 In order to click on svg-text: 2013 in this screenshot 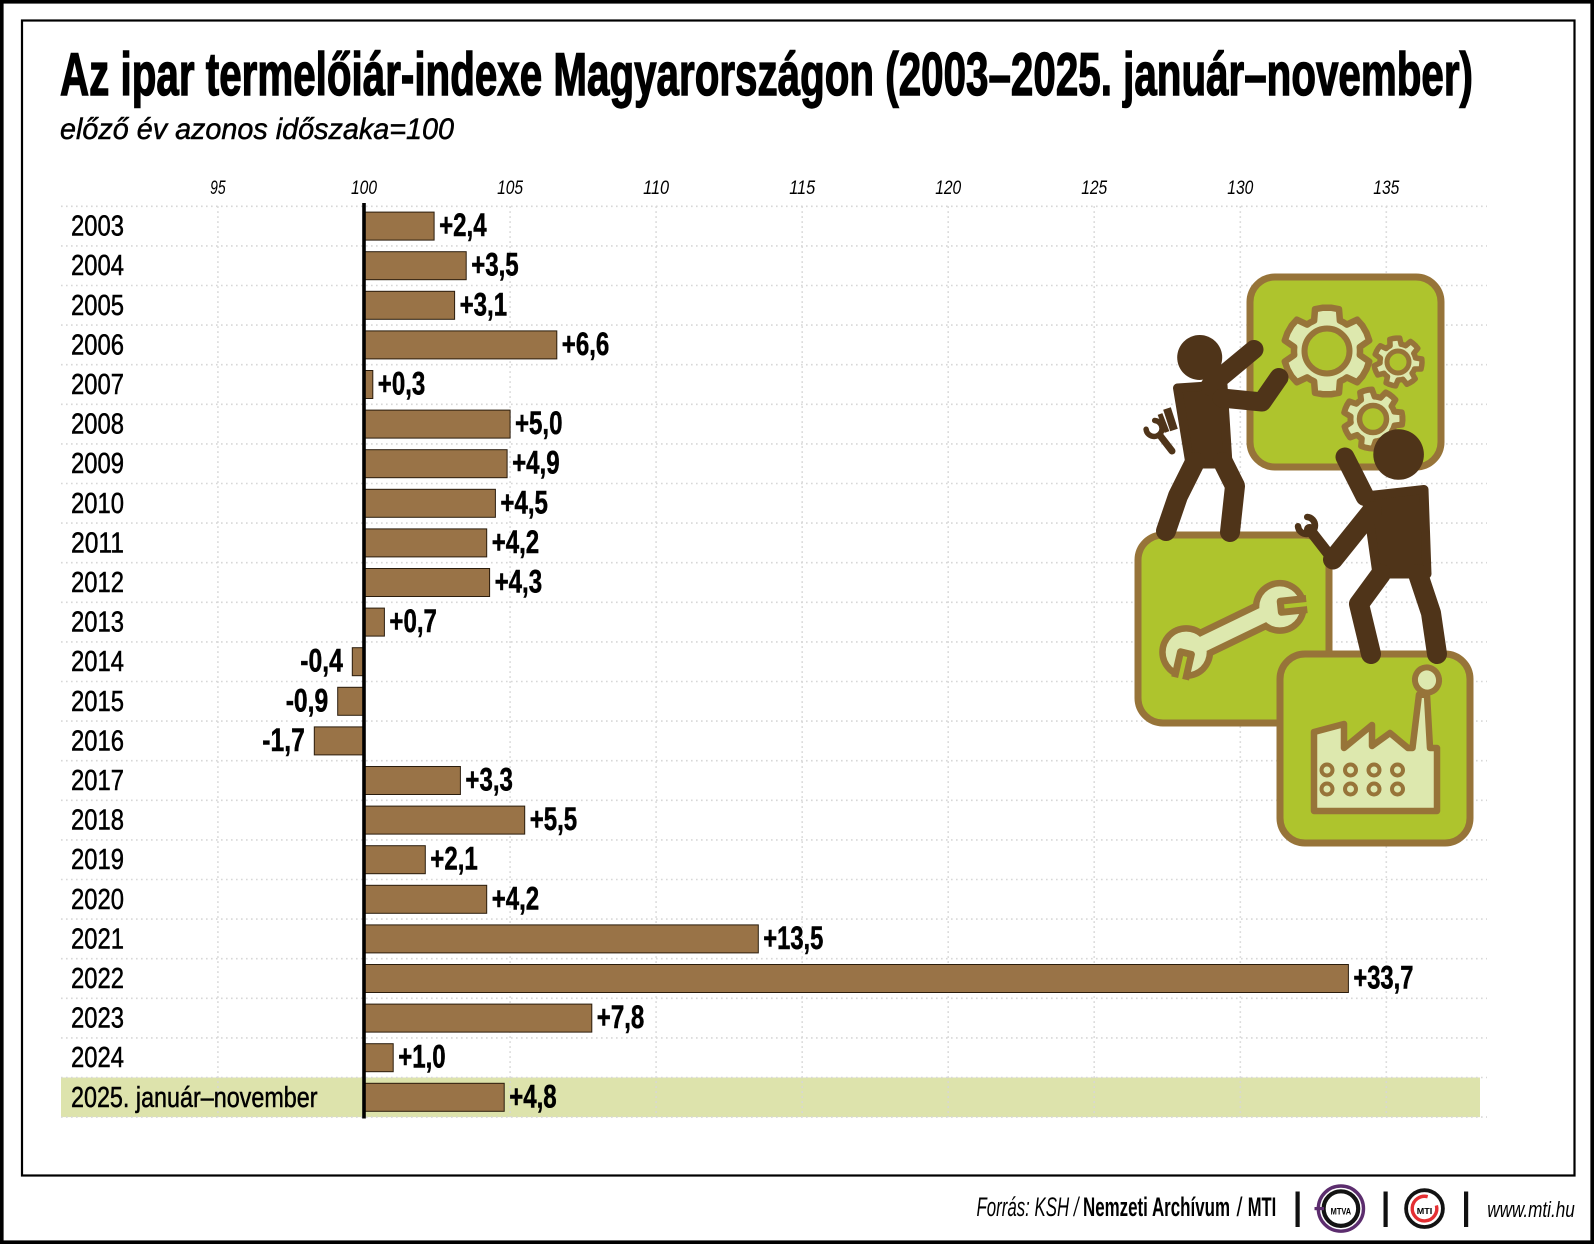, I will do `click(97, 623)`.